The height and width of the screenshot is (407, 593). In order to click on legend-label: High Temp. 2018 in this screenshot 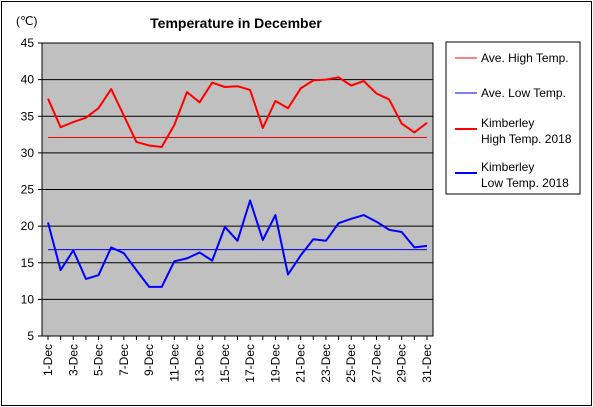, I will do `click(526, 139)`.